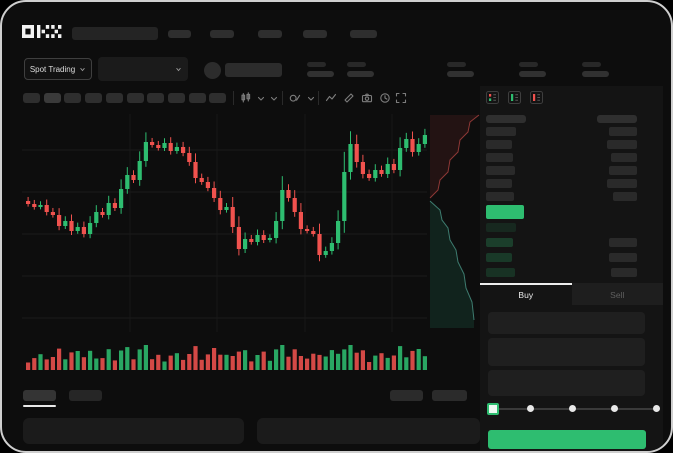  Describe the element at coordinates (331, 98) in the screenshot. I see `line-tools-icon` at that location.